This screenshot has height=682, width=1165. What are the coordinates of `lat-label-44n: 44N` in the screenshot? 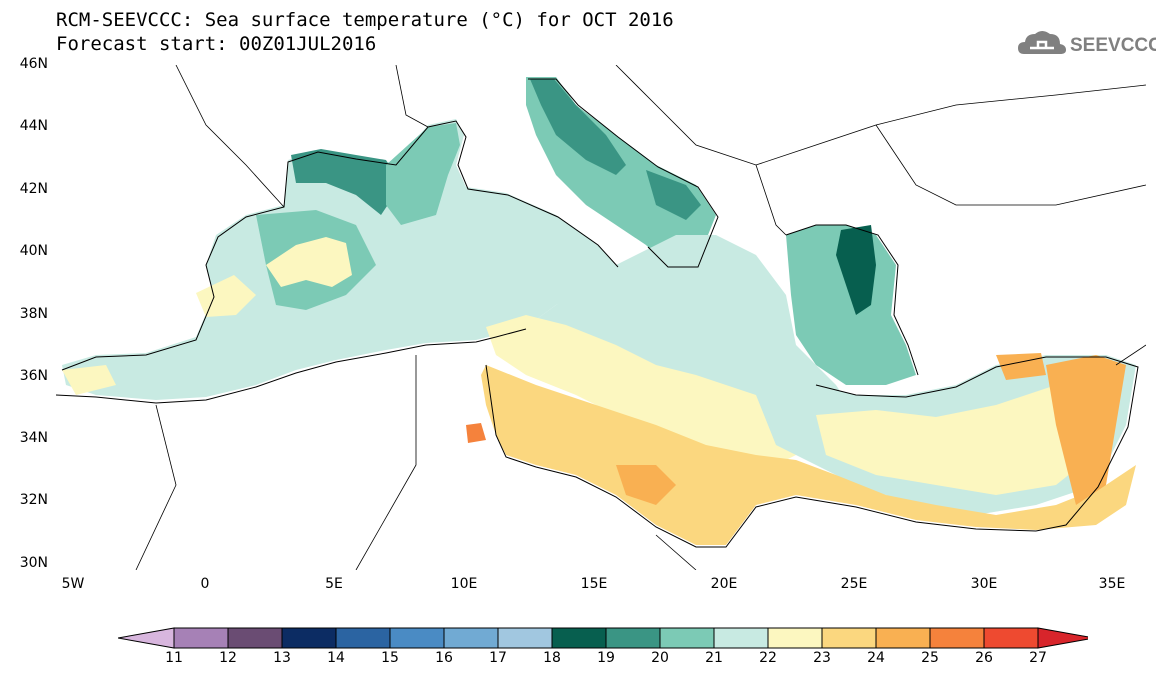 It's located at (33, 126).